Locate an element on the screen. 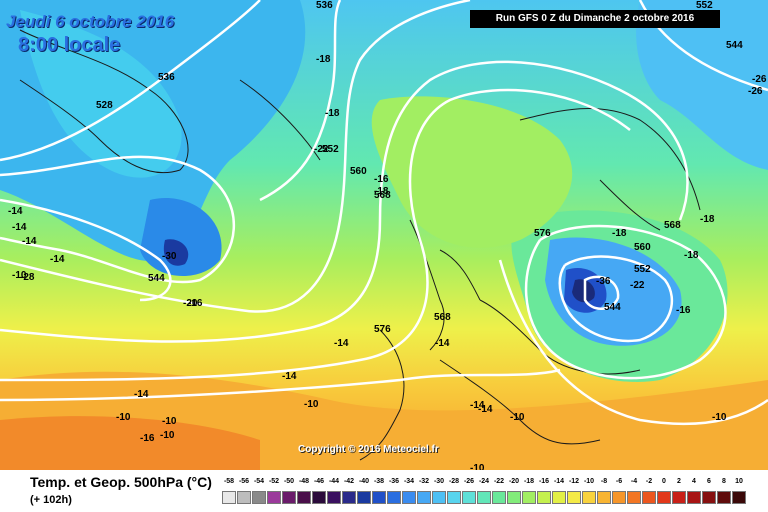 This screenshot has width=768, height=512. temperature-label: -28 is located at coordinates (27, 277).